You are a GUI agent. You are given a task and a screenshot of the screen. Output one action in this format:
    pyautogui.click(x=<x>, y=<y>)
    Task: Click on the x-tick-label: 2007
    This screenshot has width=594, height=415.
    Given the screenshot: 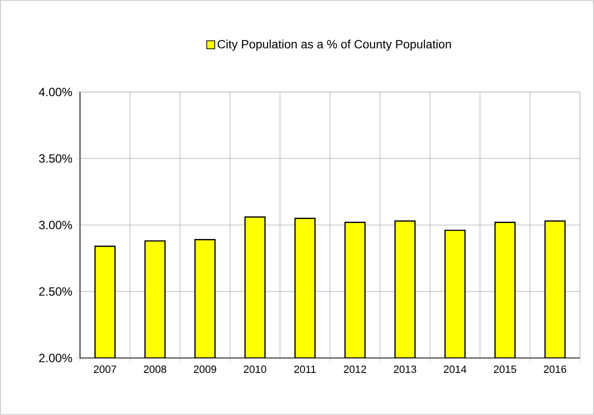 What is the action you would take?
    pyautogui.click(x=105, y=369)
    